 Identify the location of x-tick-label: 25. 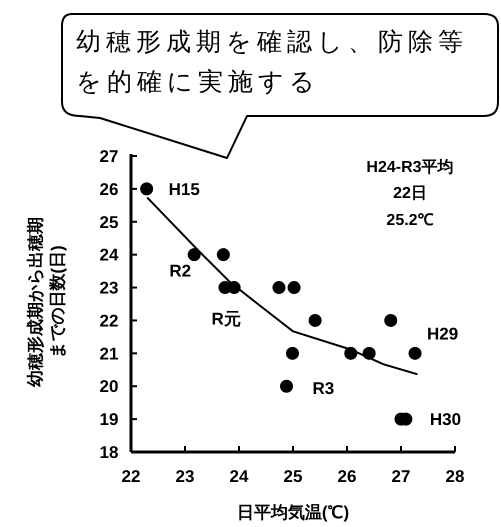
(293, 476).